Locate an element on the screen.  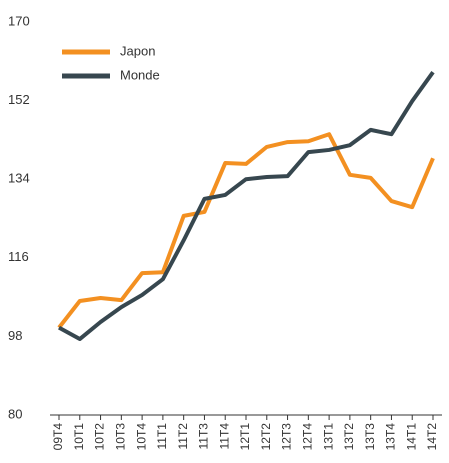
y-tick-label: 116 is located at coordinates (18, 256).